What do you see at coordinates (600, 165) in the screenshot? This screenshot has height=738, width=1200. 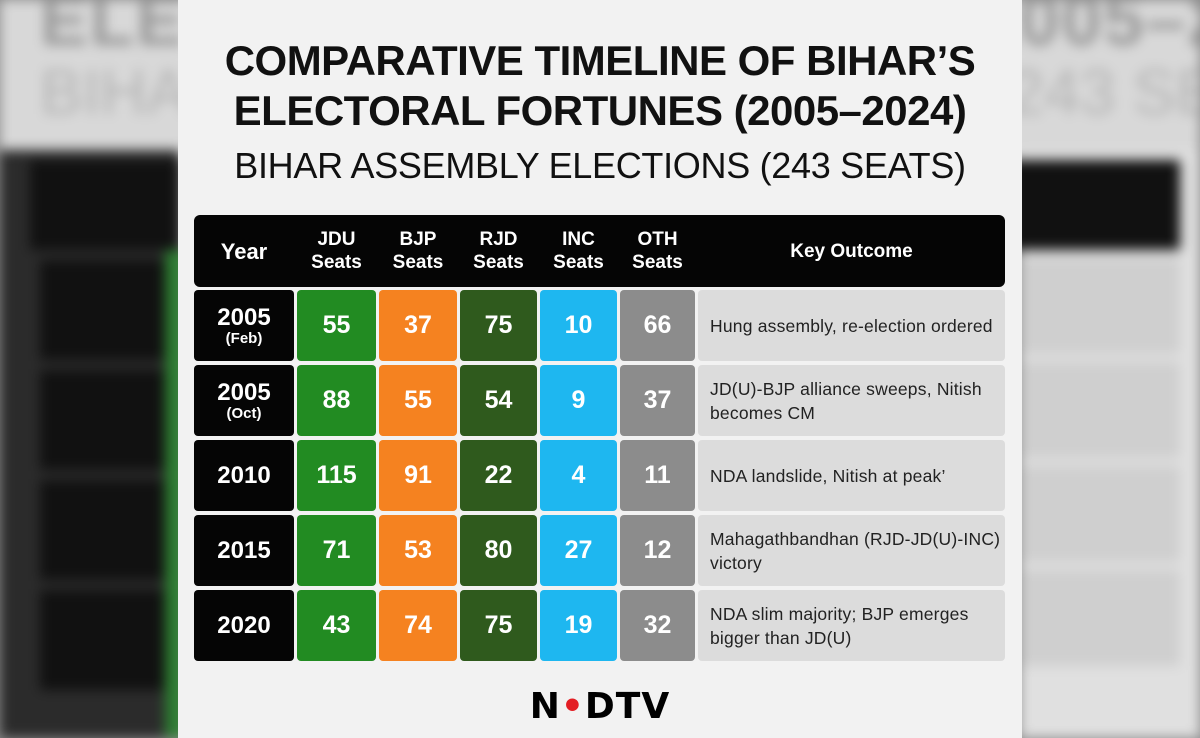 I see `page-subtitle: BIHAR ASSEMBLY ELECTIONS (243 SEATS)` at bounding box center [600, 165].